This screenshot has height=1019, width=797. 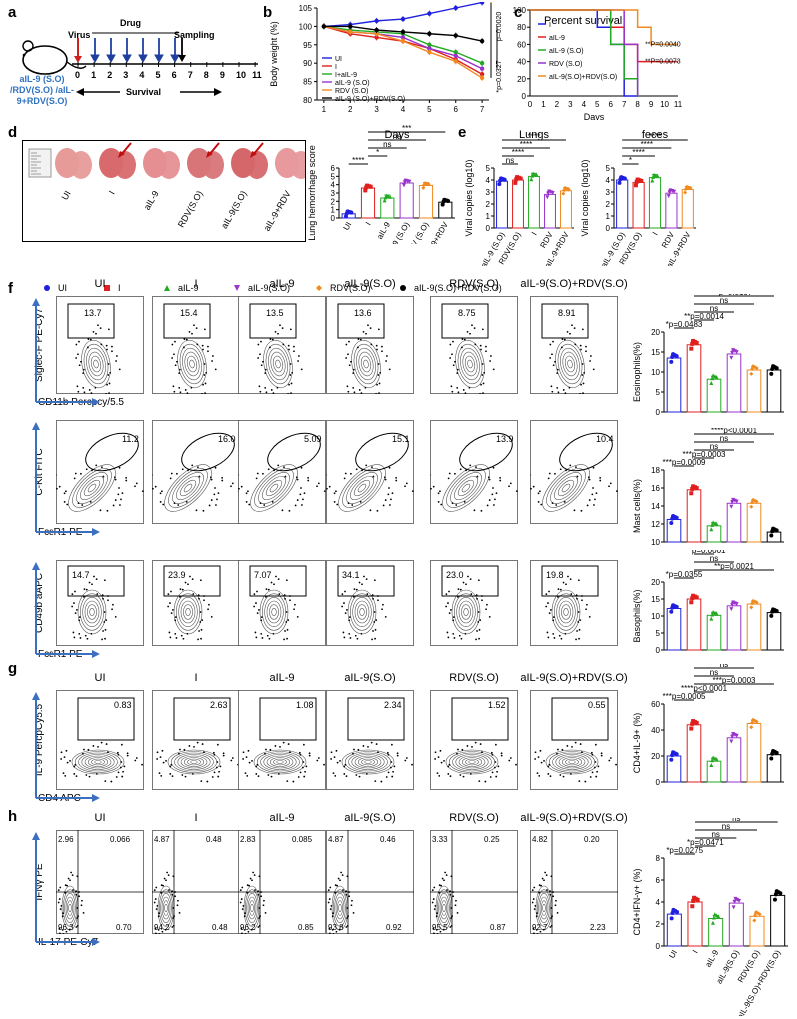 What do you see at coordinates (540, 839) in the screenshot?
I see `quadrant-value: 4.82` at bounding box center [540, 839].